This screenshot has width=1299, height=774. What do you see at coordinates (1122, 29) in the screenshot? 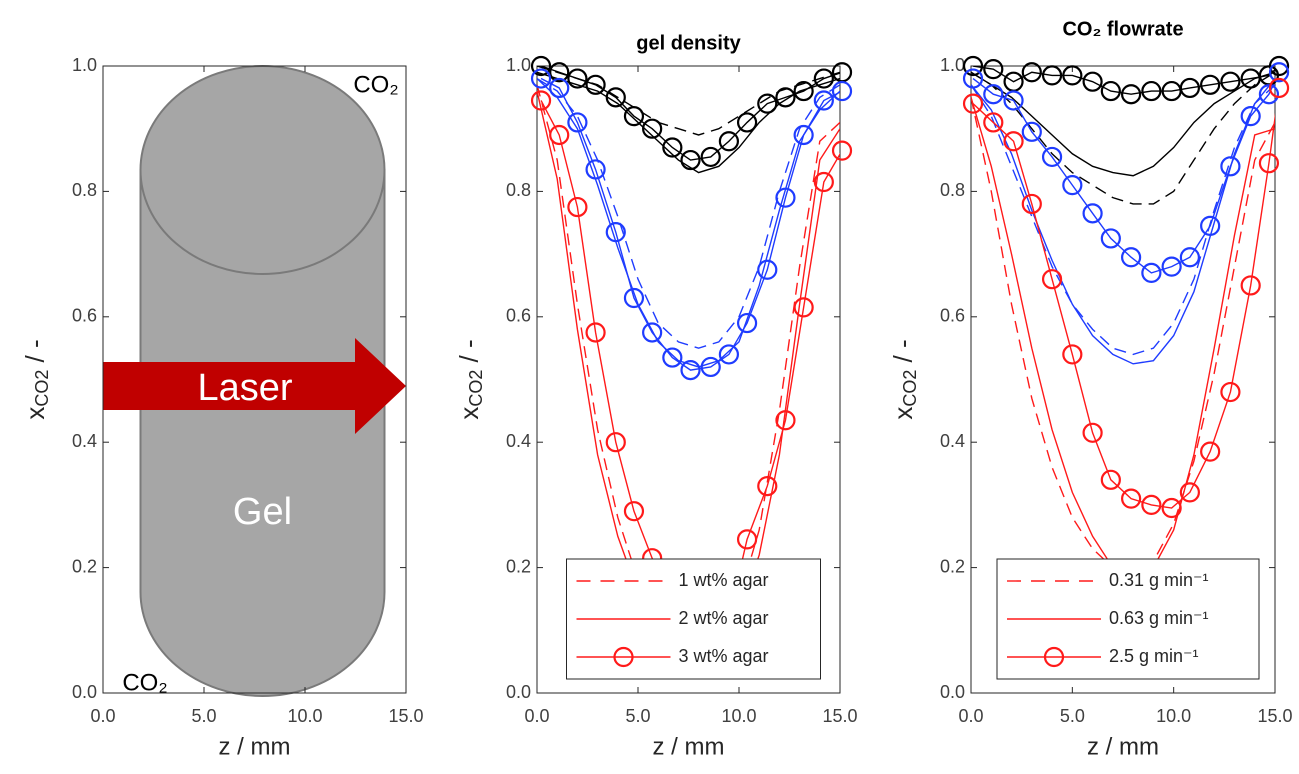
I see `chart-title: CO₂ flowrate` at bounding box center [1122, 29].